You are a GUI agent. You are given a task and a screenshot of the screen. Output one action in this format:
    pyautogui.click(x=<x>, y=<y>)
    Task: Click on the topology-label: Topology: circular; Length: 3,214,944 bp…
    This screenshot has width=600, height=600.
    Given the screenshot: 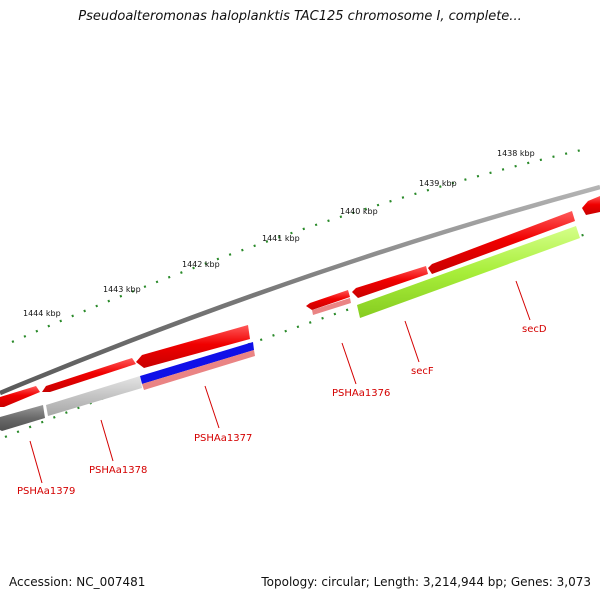 What is the action you would take?
    pyautogui.click(x=426, y=582)
    